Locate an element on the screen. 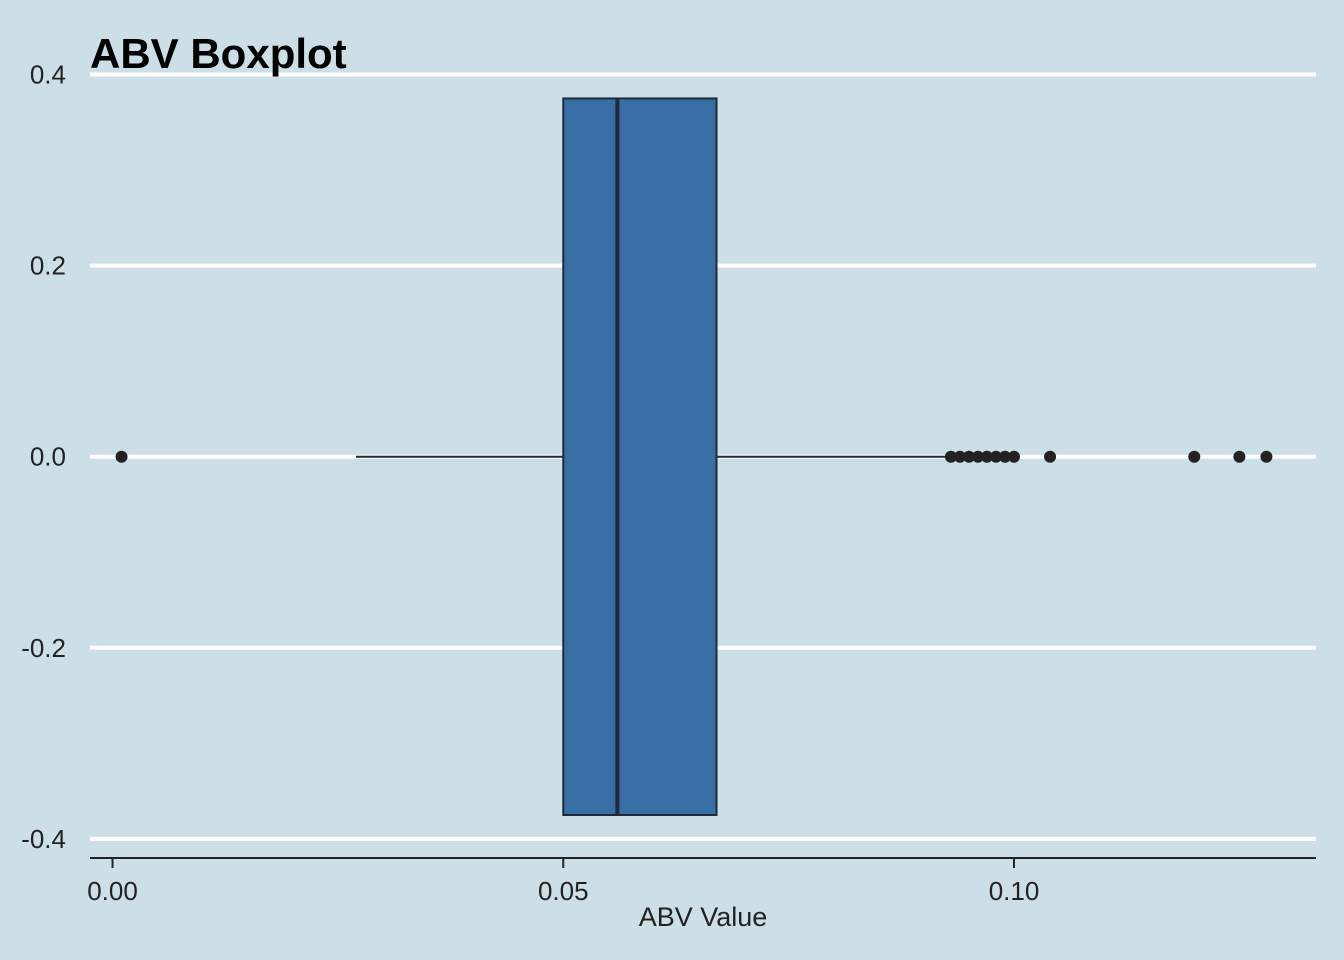  chart-title: ABV Boxplot is located at coordinates (218, 53).